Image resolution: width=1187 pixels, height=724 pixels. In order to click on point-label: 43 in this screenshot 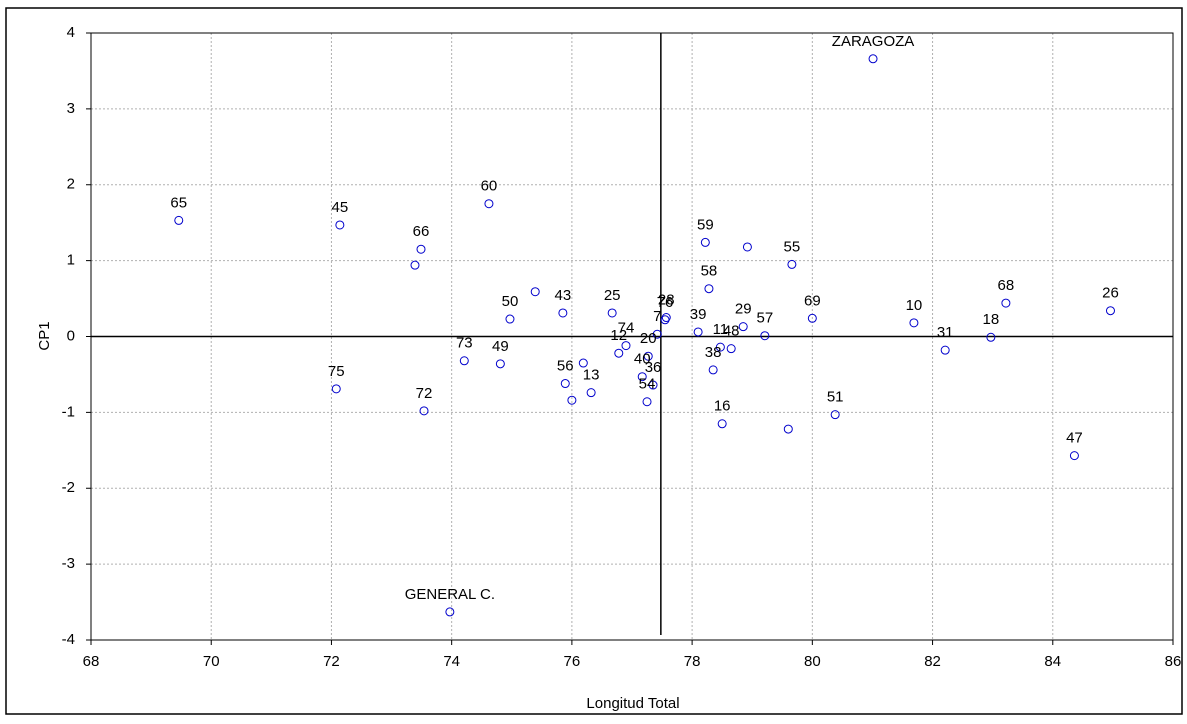, I will do `click(563, 295)`.